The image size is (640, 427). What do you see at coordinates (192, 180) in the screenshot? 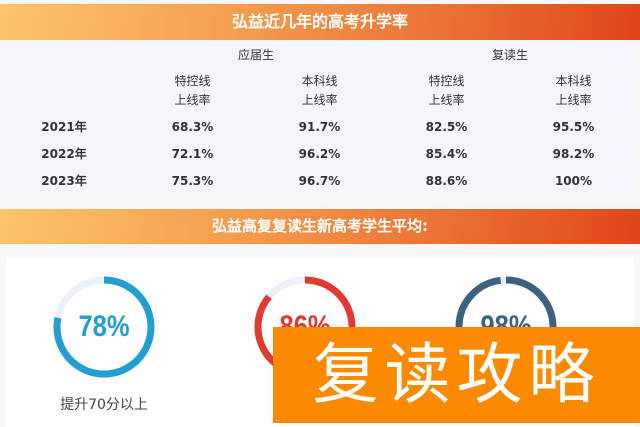
I see `rate-cell: 75.3%` at bounding box center [192, 180].